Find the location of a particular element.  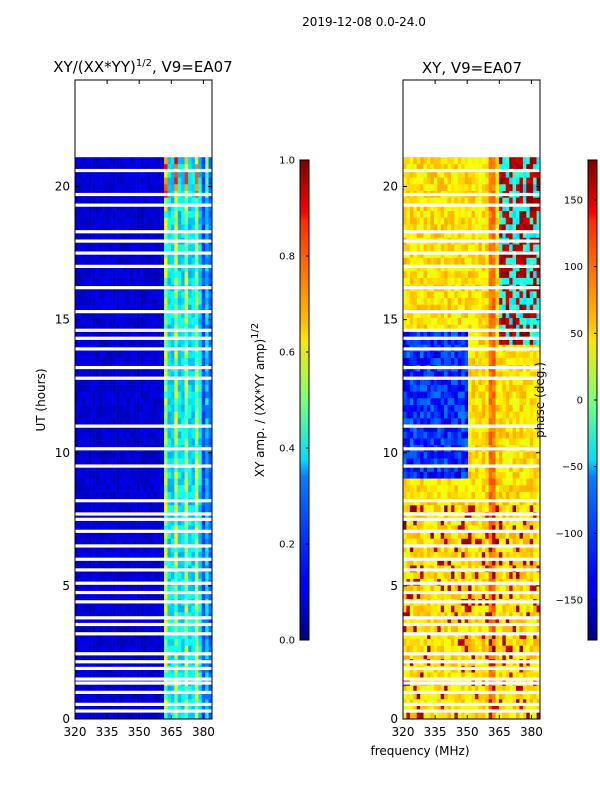

gap-line is located at coordinates (143, 312).